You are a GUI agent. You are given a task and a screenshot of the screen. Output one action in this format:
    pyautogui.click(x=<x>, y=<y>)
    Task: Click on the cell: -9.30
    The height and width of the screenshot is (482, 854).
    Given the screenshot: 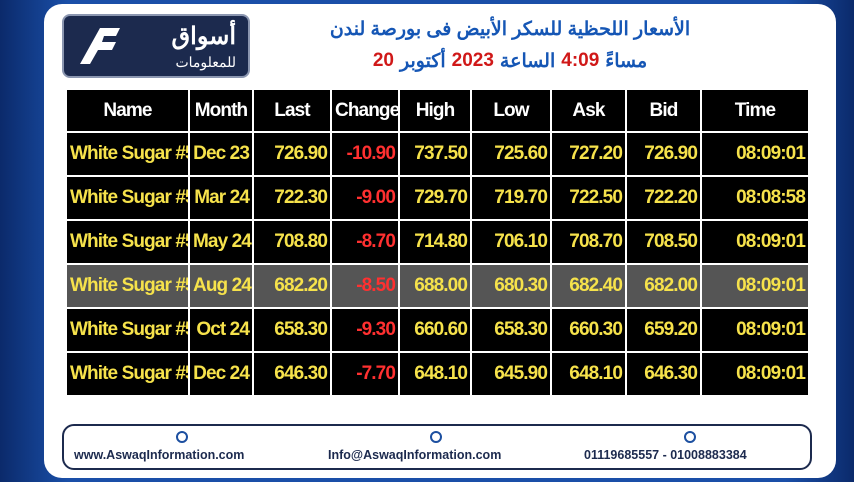 What is the action you would take?
    pyautogui.click(x=365, y=330)
    